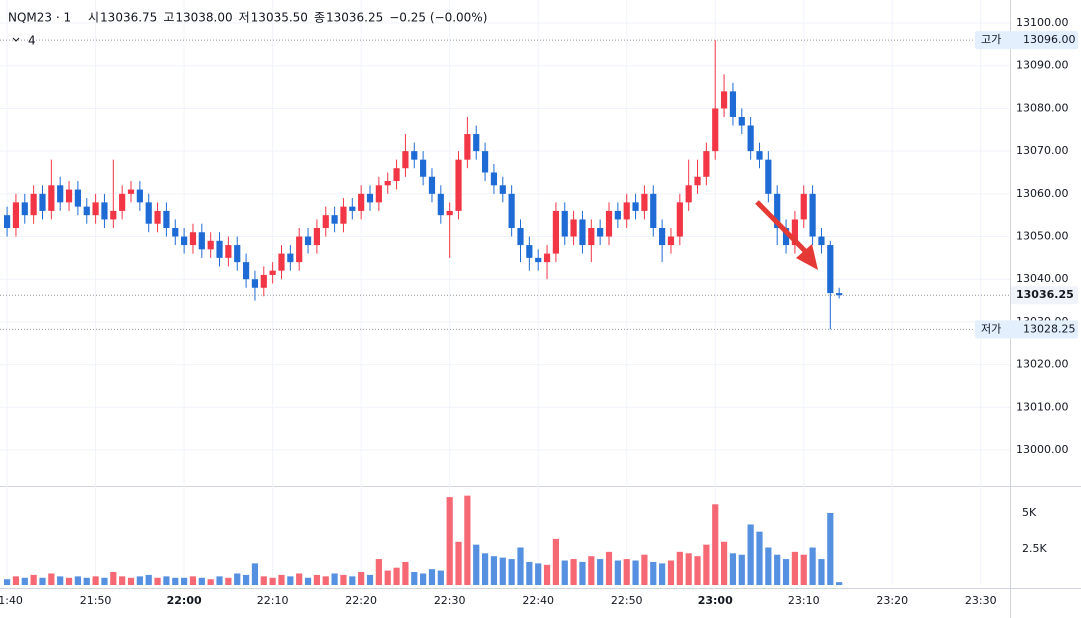  I want to click on collapse-icon, so click(16, 39).